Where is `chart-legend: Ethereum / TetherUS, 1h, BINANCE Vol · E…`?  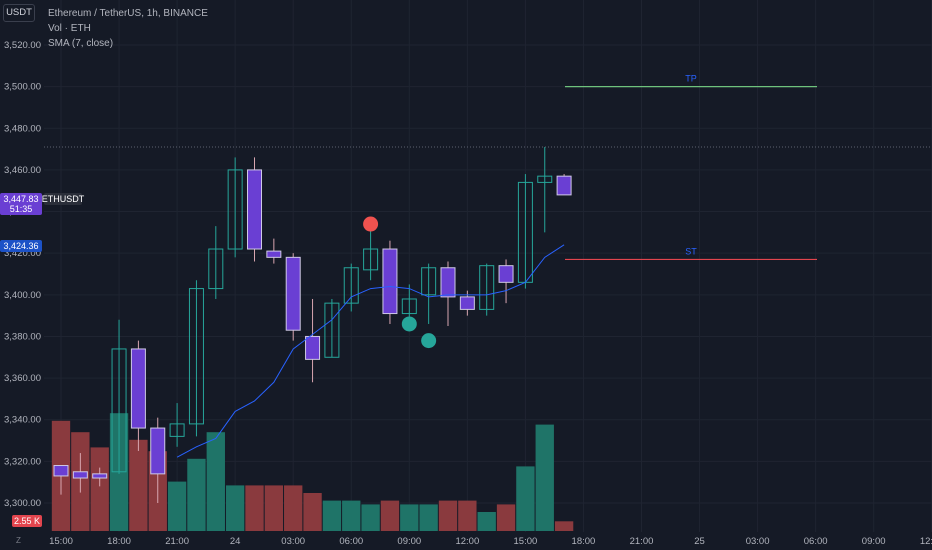 chart-legend: Ethereum / TetherUS, 1h, BINANCE Vol · E… is located at coordinates (128, 28).